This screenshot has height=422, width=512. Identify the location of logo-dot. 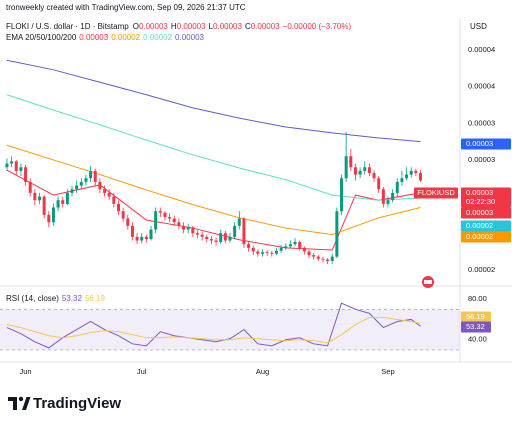
(21, 399).